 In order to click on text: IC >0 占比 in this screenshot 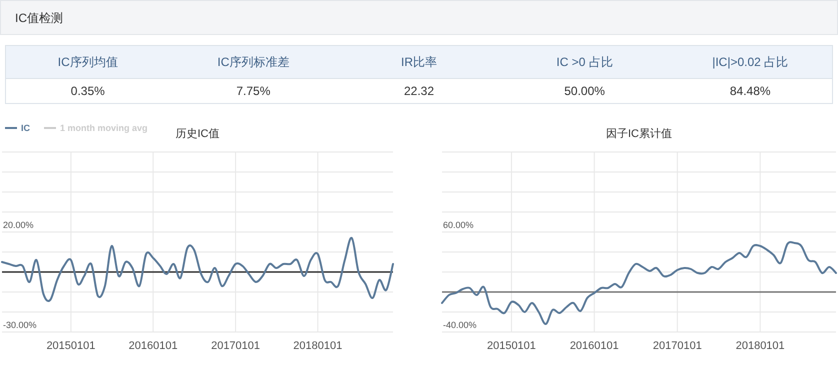, I will do `click(584, 62)`.